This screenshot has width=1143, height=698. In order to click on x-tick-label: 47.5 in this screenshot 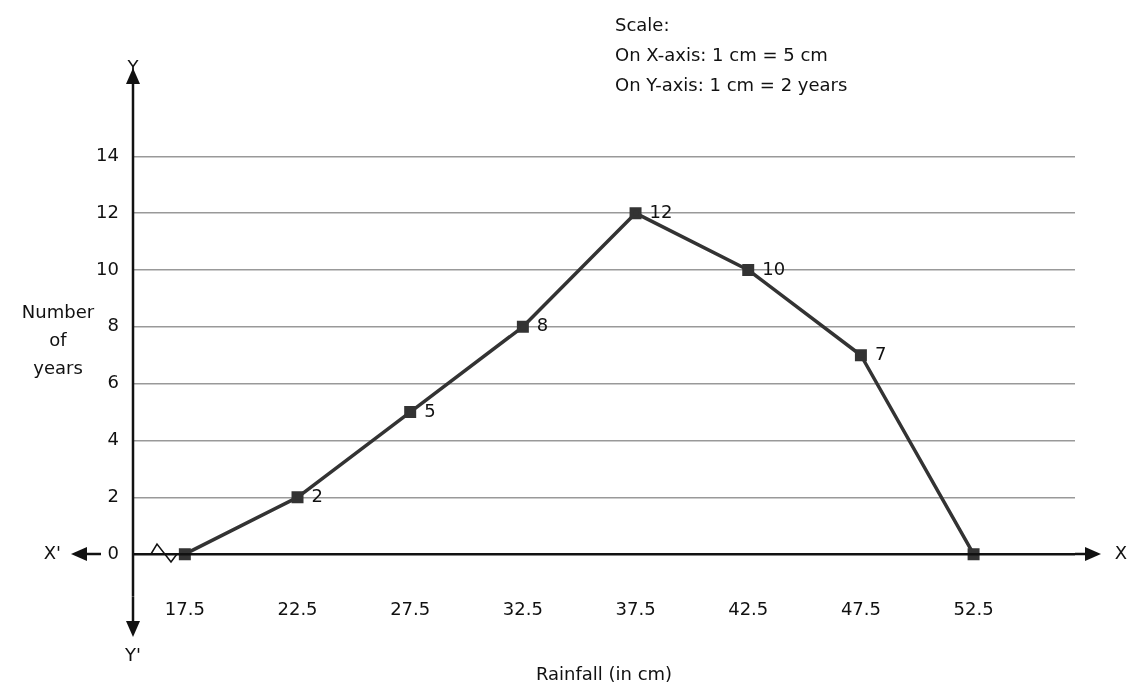, I will do `click(860, 609)`.